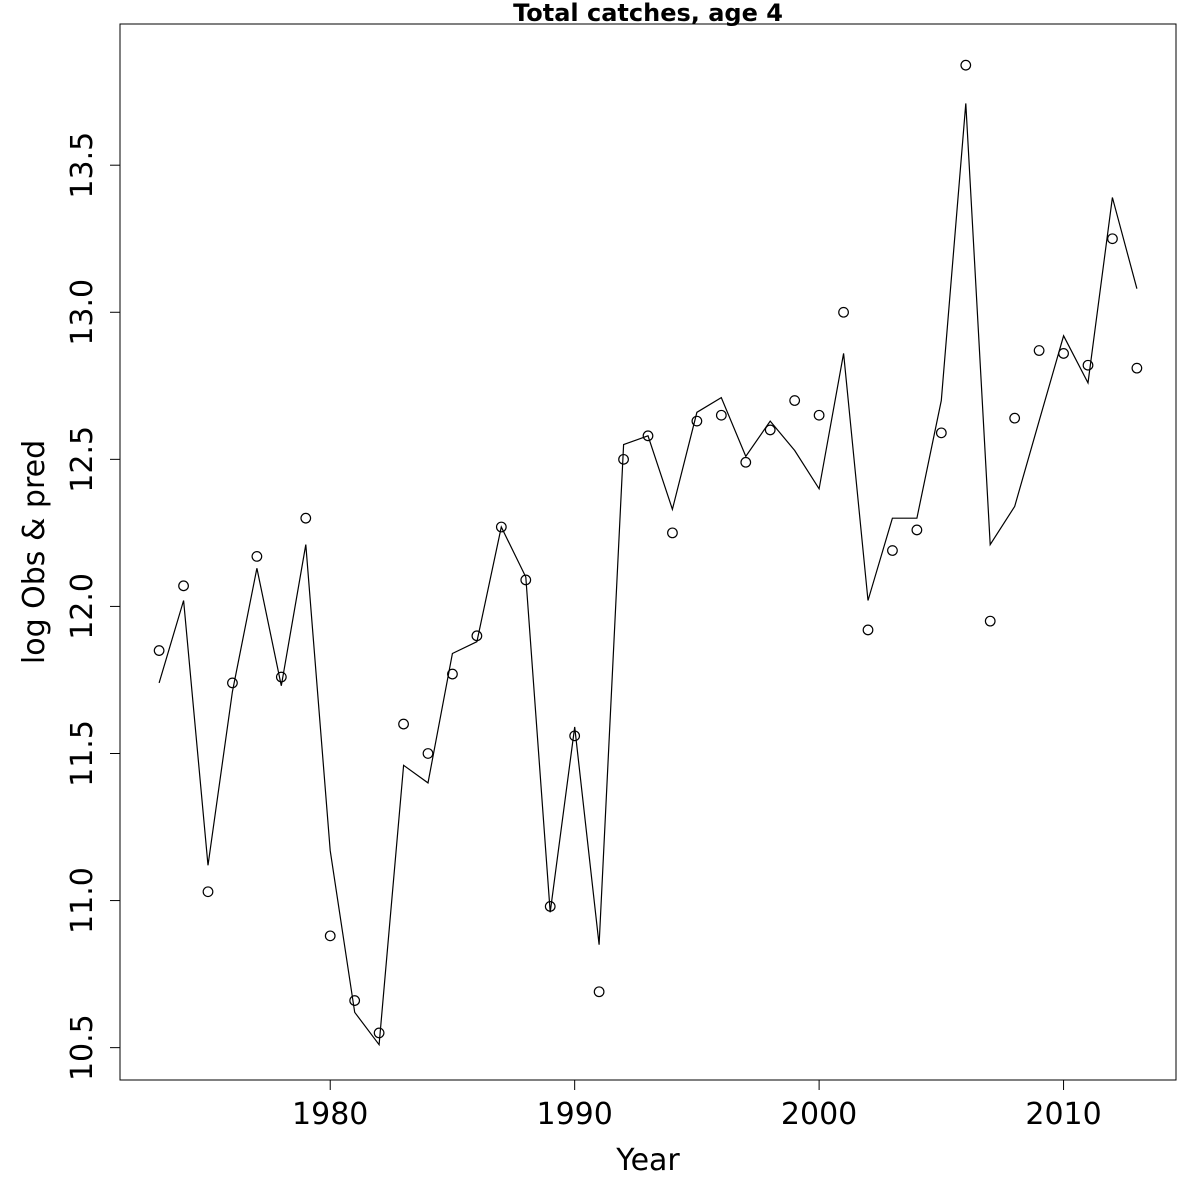 The height and width of the screenshot is (1200, 1200). I want to click on x-tick-label: 2000, so click(819, 1114).